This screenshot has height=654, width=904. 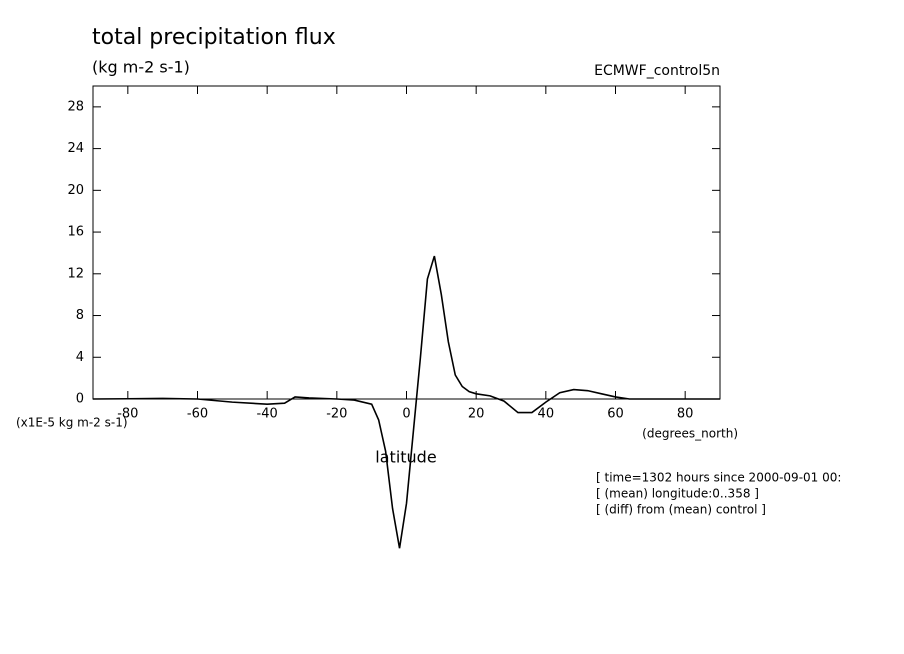 I want to click on x-tick-label: 40, so click(x=546, y=414).